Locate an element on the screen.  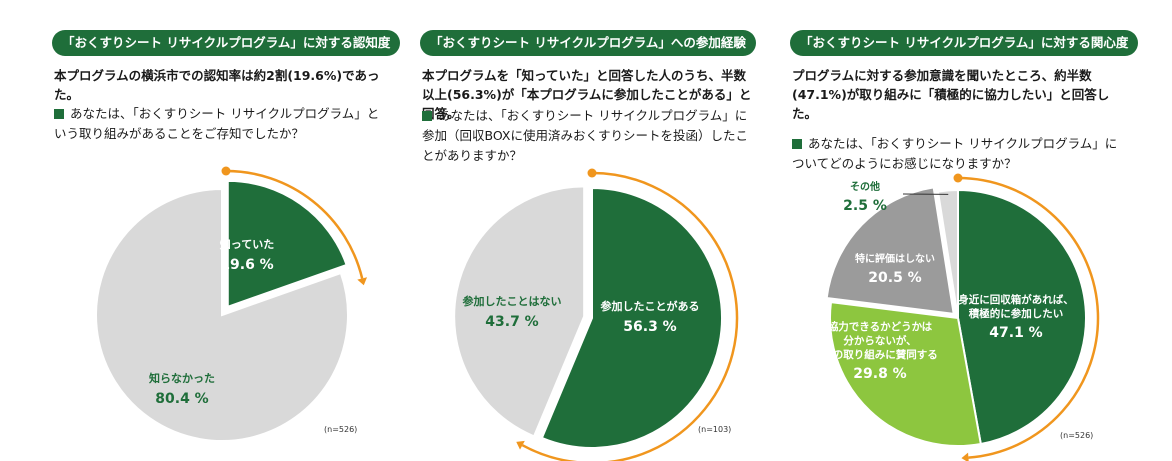
pie-chart-awareness: 知っていた 19.6 % 知らなかった 80.4 % (n=526) is located at coordinates (231, 304).